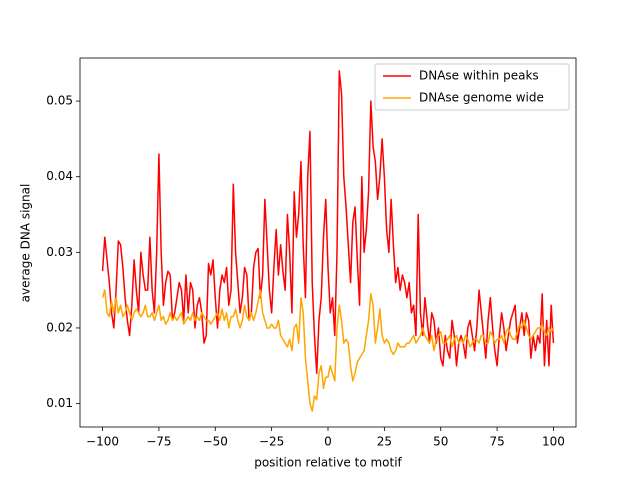 The image size is (640, 480). What do you see at coordinates (59, 327) in the screenshot?
I see `y-tick-label: 0.02` at bounding box center [59, 327].